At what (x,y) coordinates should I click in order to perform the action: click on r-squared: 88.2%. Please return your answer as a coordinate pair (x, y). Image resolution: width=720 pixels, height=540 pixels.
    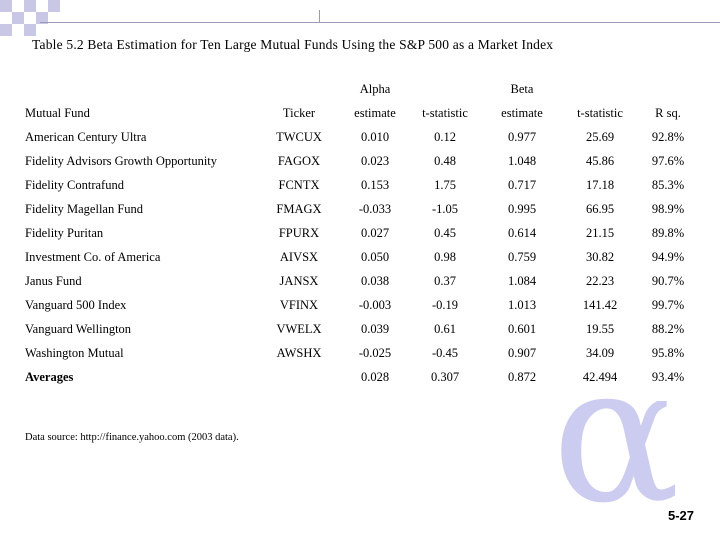
    Looking at the image, I should click on (668, 329).